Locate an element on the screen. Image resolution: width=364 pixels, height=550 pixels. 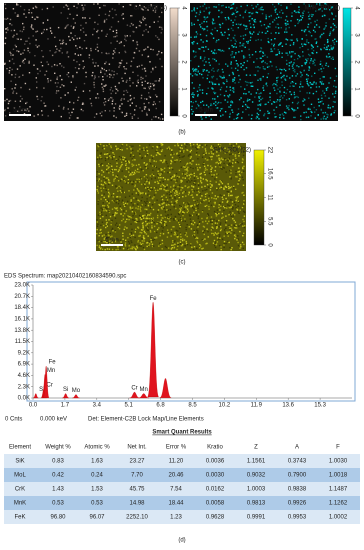
color-bar-tick-label: 0 is located at coordinates (183, 116).